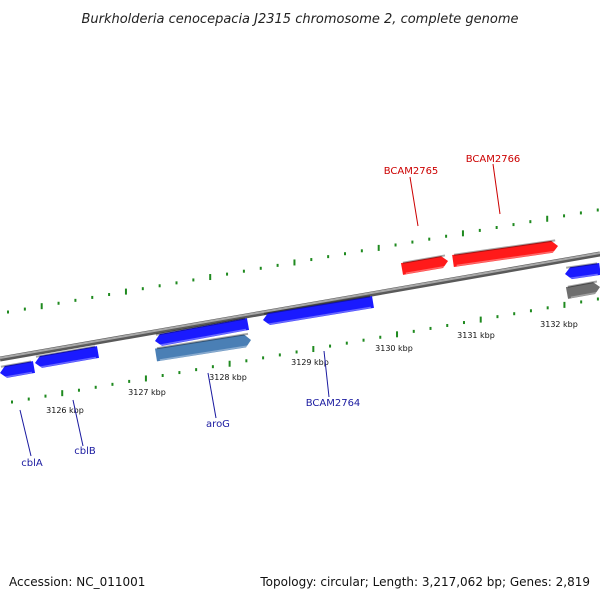  What do you see at coordinates (333, 403) in the screenshot?
I see `gene-label-bcam2764: BCAM2764` at bounding box center [333, 403].